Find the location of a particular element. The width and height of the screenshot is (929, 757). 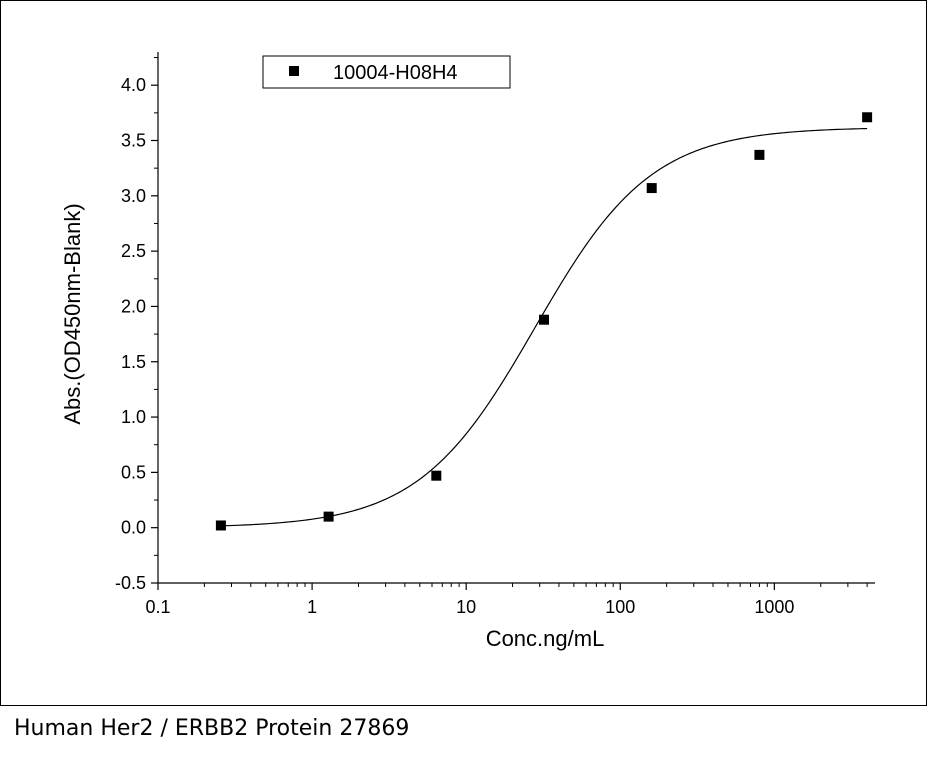

legend-box is located at coordinates (386, 72).